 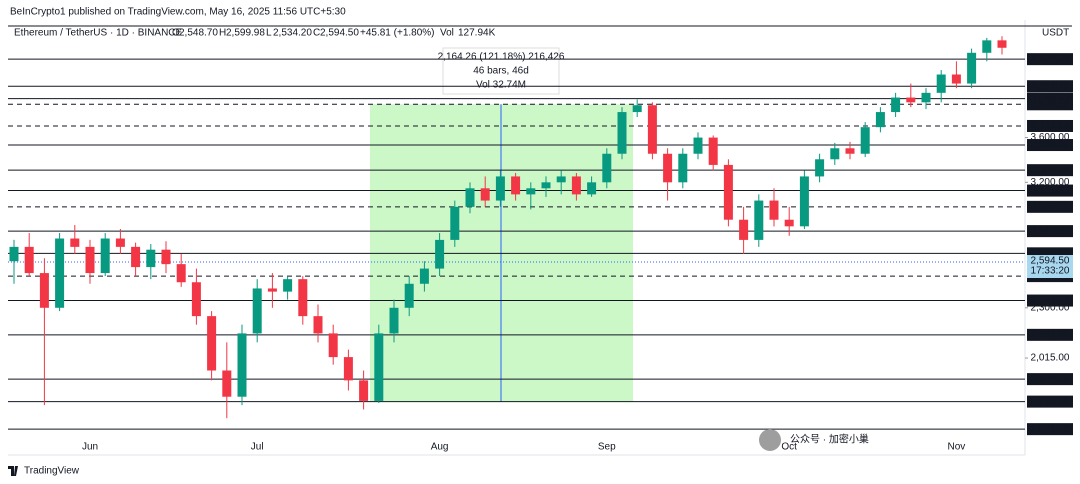 I want to click on ohlc-value: 2,548.70, so click(x=198, y=33).